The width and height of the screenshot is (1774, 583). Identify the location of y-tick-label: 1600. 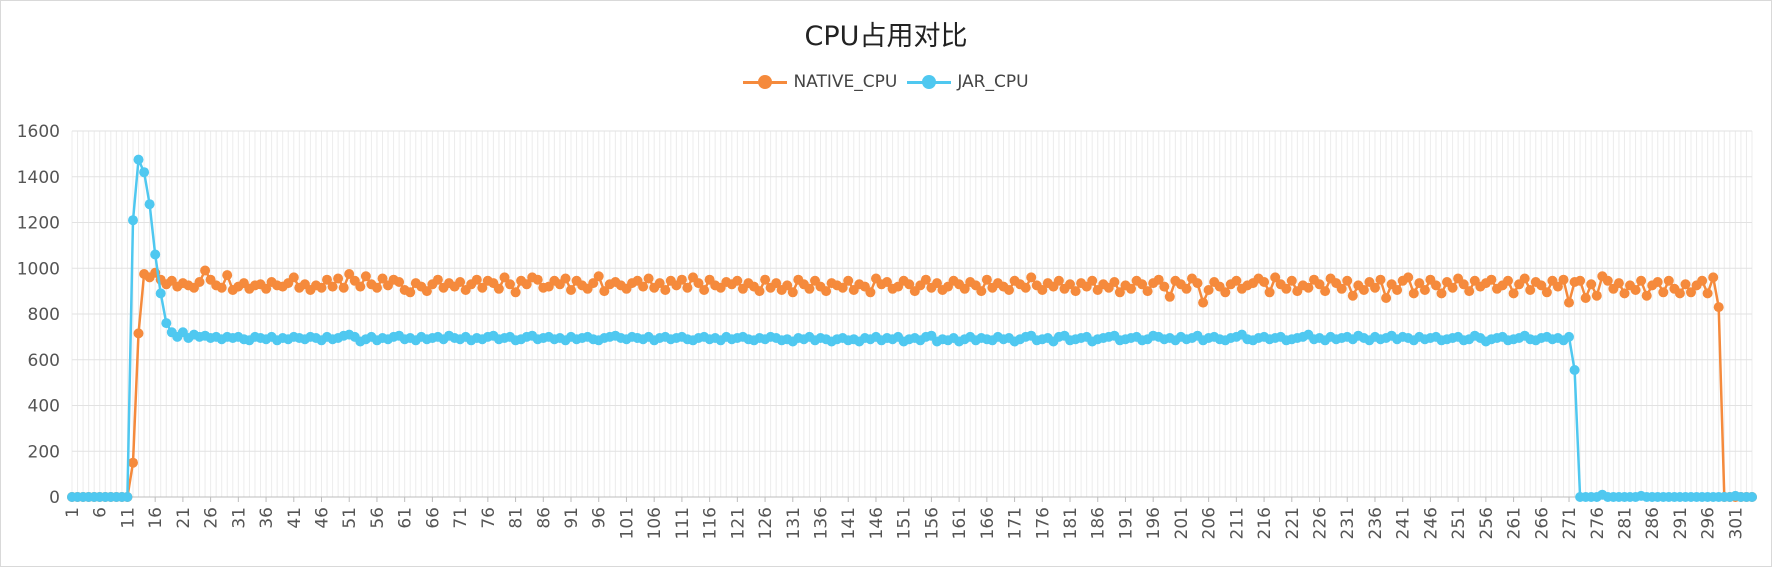
(38, 132).